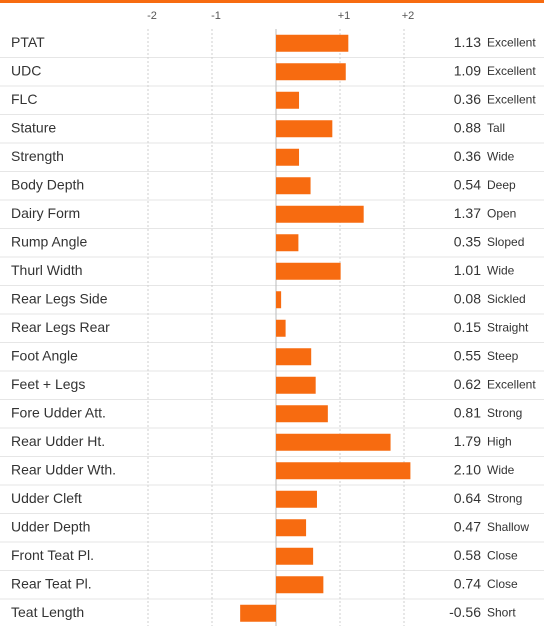  Describe the element at coordinates (408, 16) in the screenshot. I see `x-tick-label: +2` at that location.